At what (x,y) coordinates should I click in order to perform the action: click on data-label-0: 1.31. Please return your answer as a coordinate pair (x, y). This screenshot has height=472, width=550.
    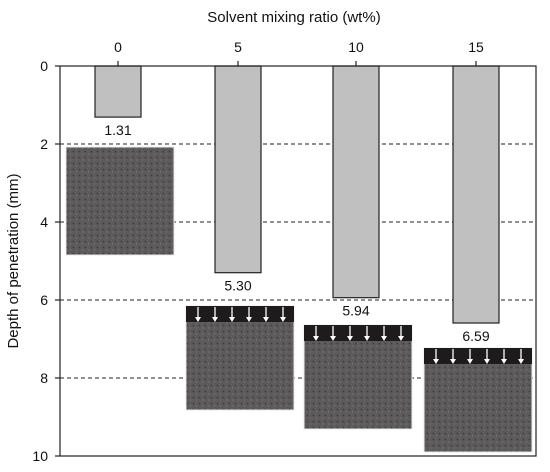
    Looking at the image, I should click on (117, 130).